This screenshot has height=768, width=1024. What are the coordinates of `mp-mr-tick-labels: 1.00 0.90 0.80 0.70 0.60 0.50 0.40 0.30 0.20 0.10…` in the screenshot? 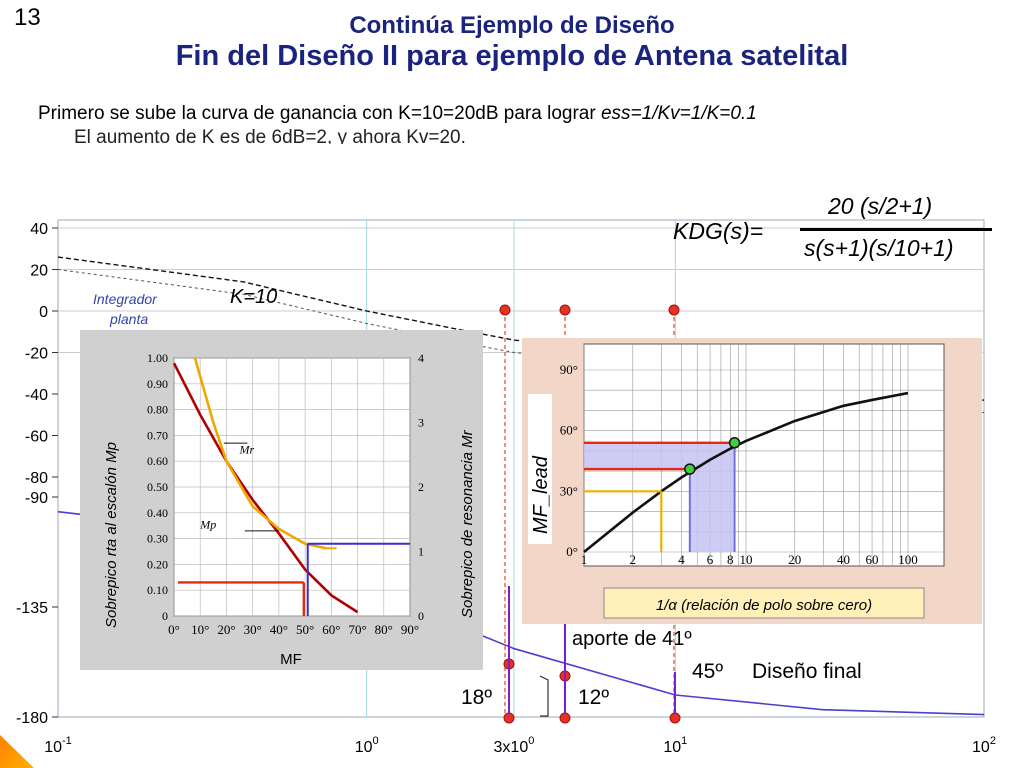 It's located at (285, 494).